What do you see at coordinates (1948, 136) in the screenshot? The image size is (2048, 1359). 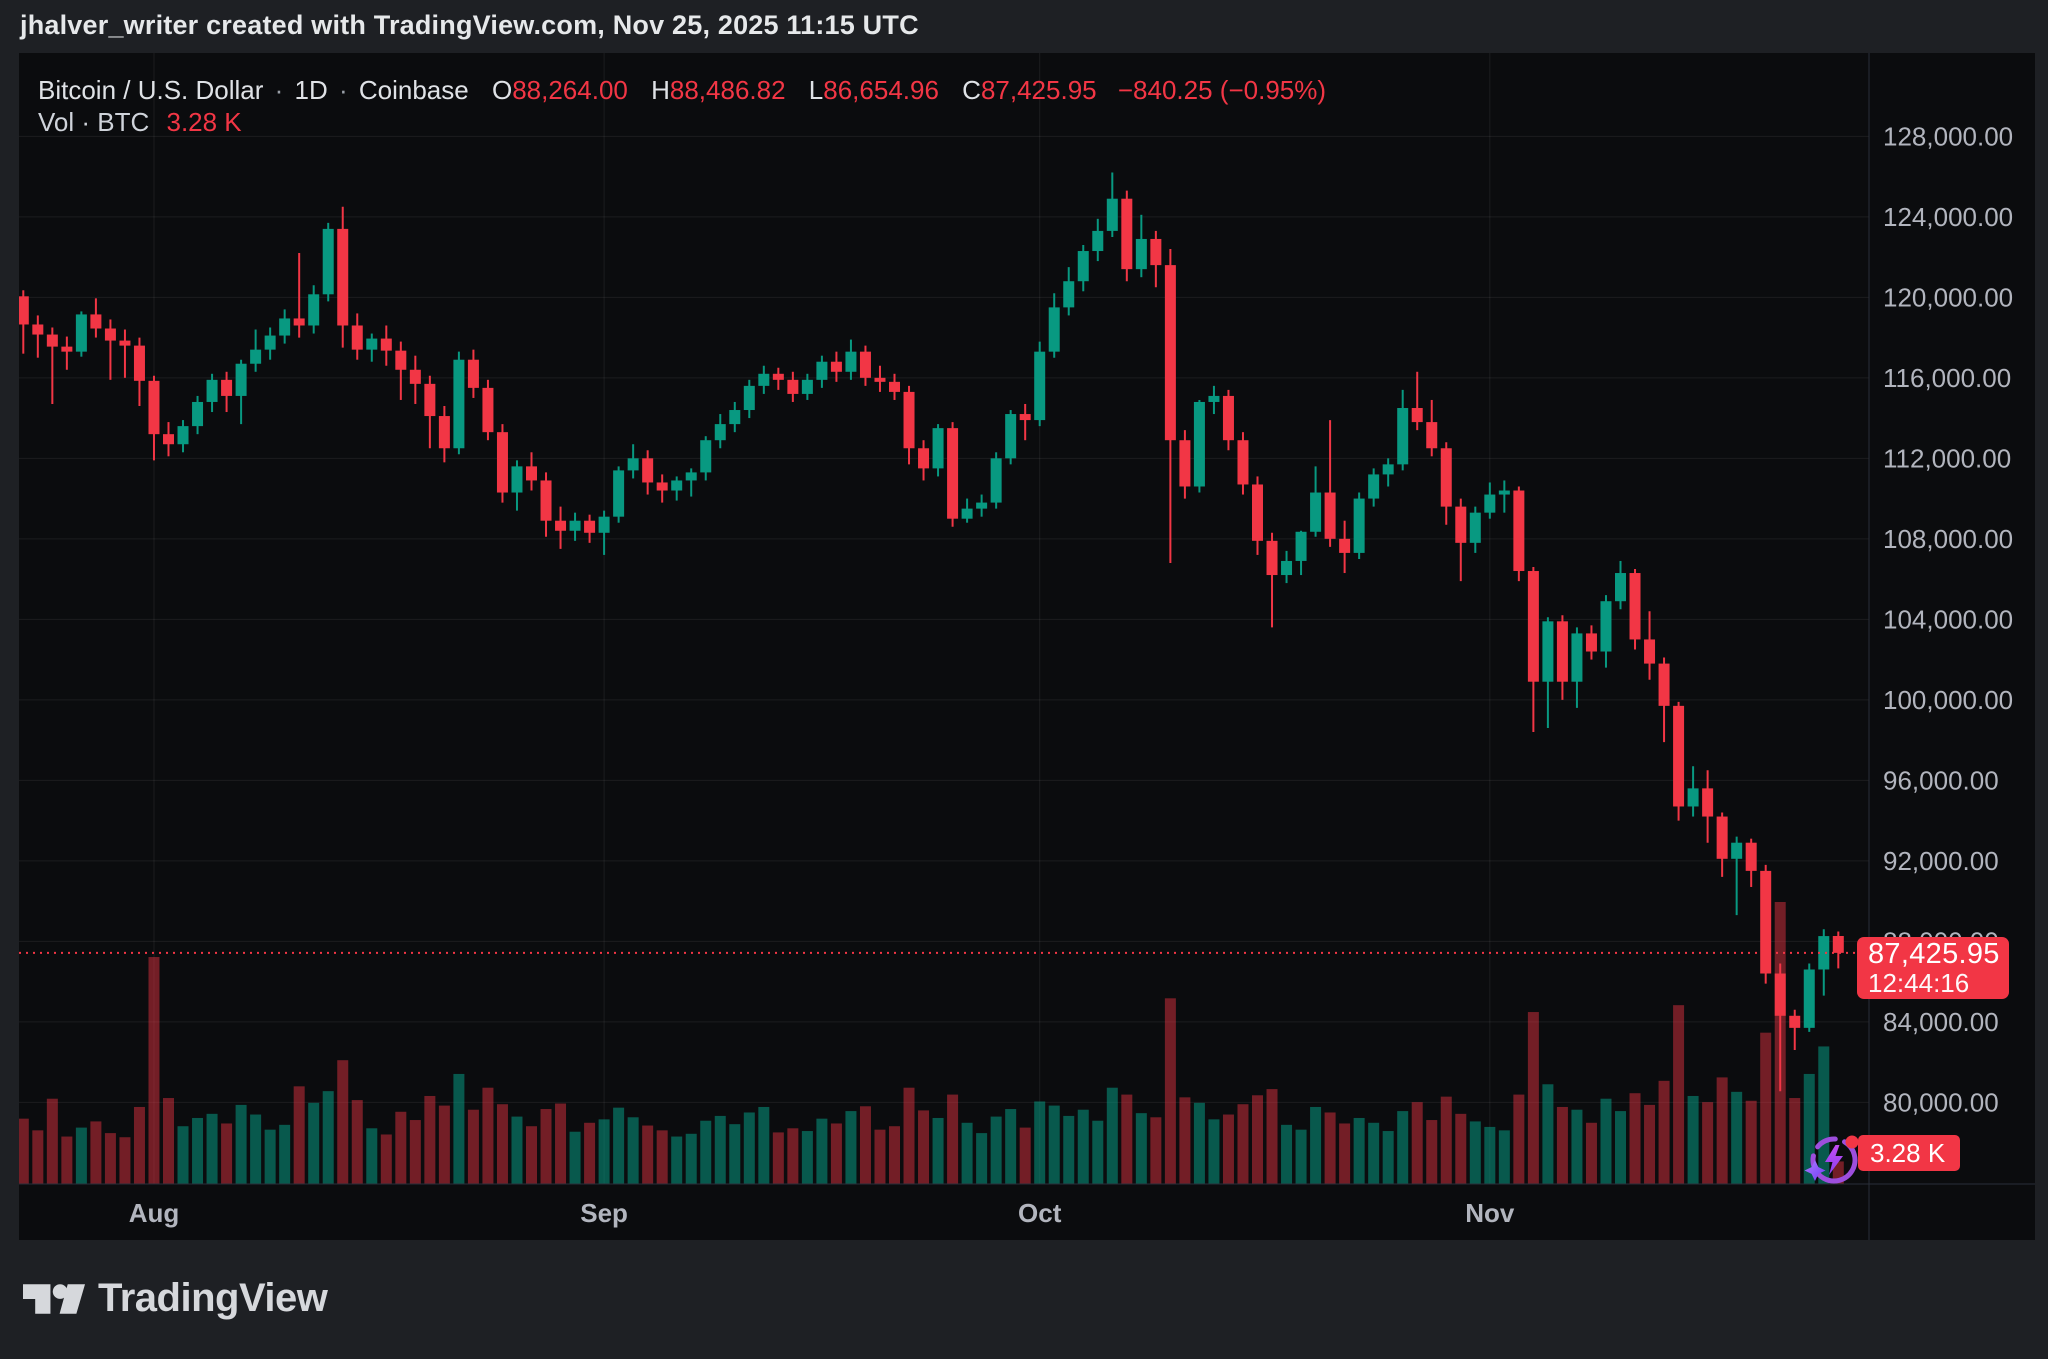 I see `price-tick-label: 128,000.00` at bounding box center [1948, 136].